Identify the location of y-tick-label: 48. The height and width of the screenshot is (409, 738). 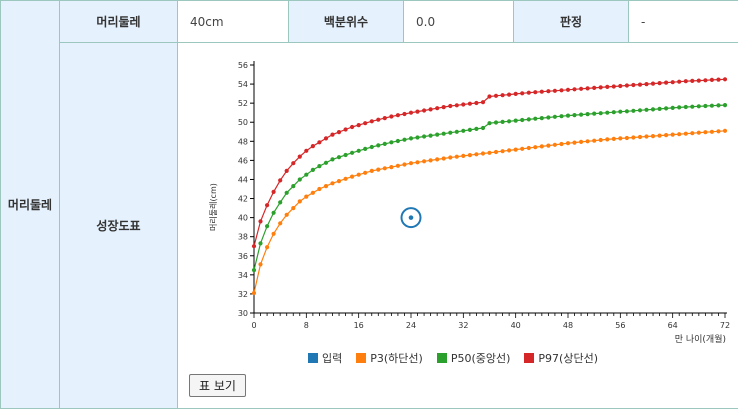
(243, 141).